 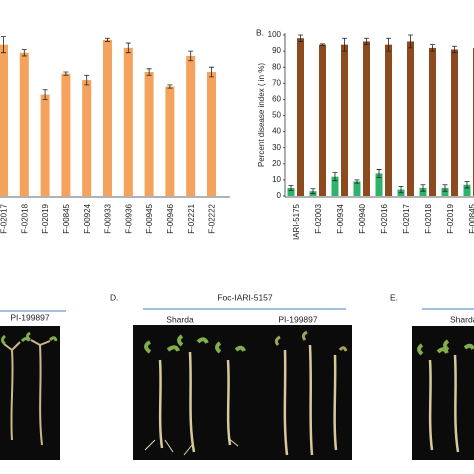 I want to click on x-tick-label: F-00934, so click(x=340, y=218).